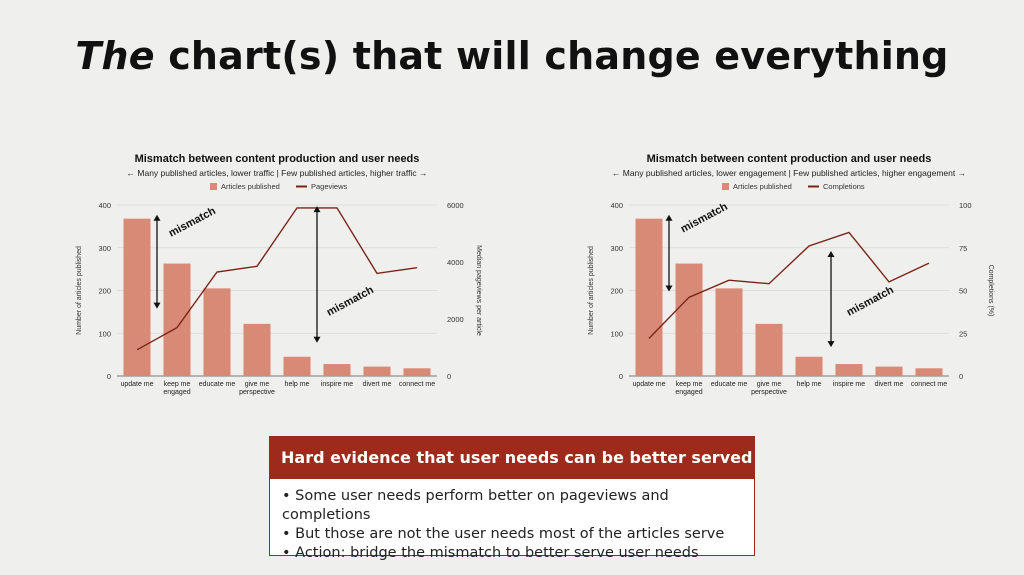 This screenshot has width=1024, height=575. I want to click on y2-tick-label: 75, so click(963, 248).